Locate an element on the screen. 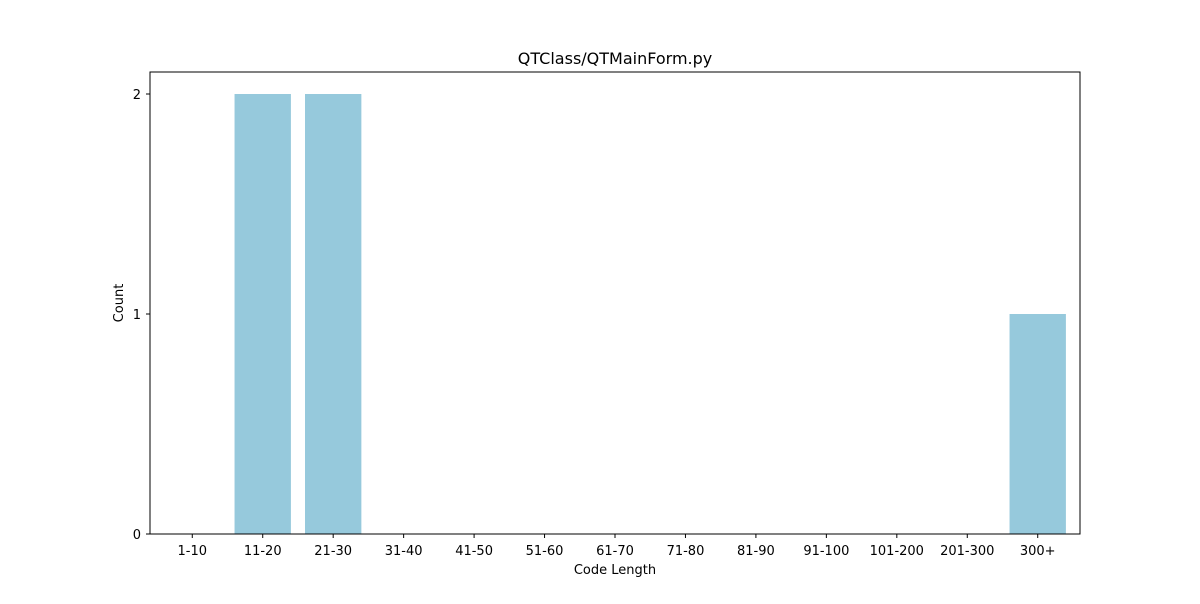 The width and height of the screenshot is (1200, 604). x-tick-label: 71-80 is located at coordinates (686, 551).